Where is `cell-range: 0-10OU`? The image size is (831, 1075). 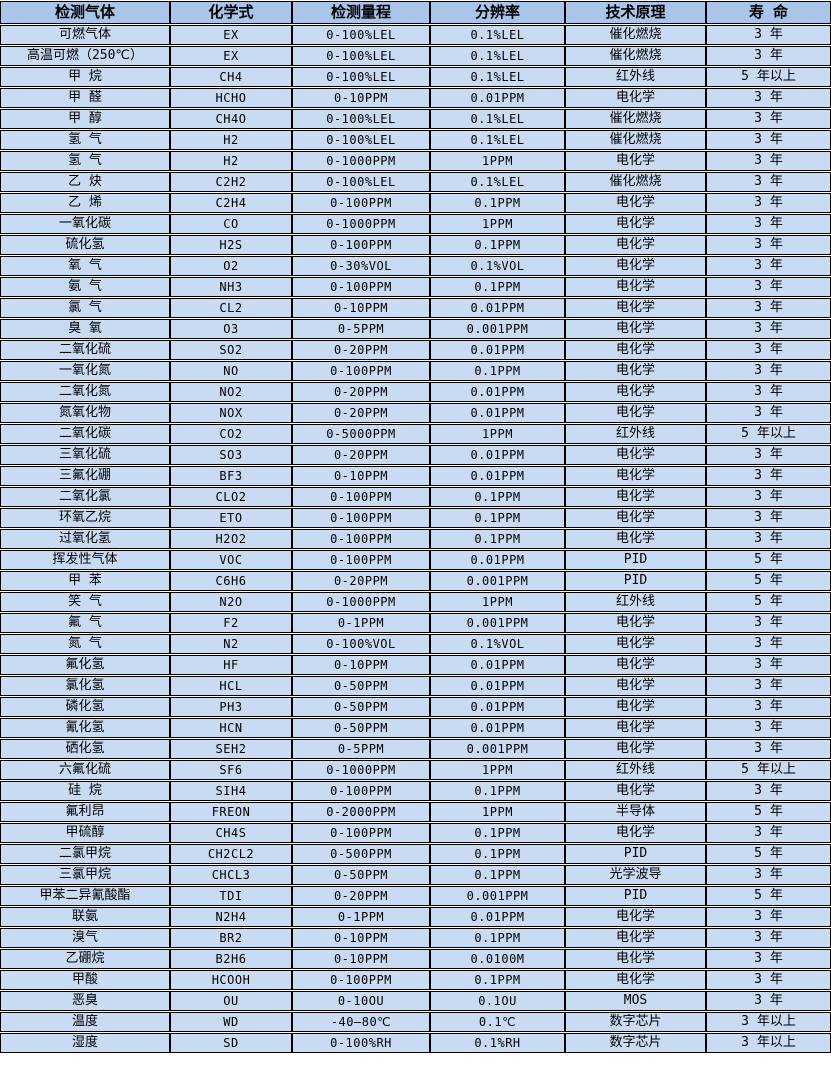
cell-range: 0-10OU is located at coordinates (361, 1001).